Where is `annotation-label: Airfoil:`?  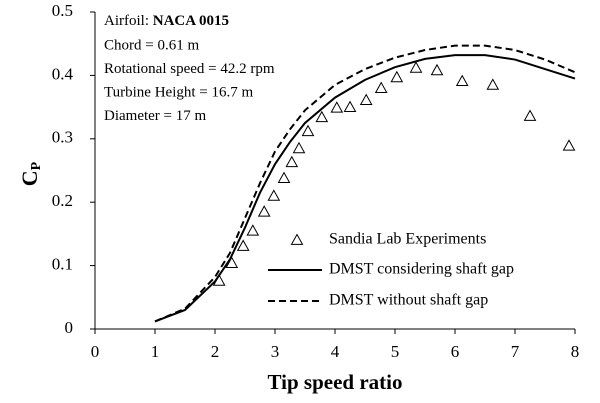 annotation-label: Airfoil: is located at coordinates (126, 21).